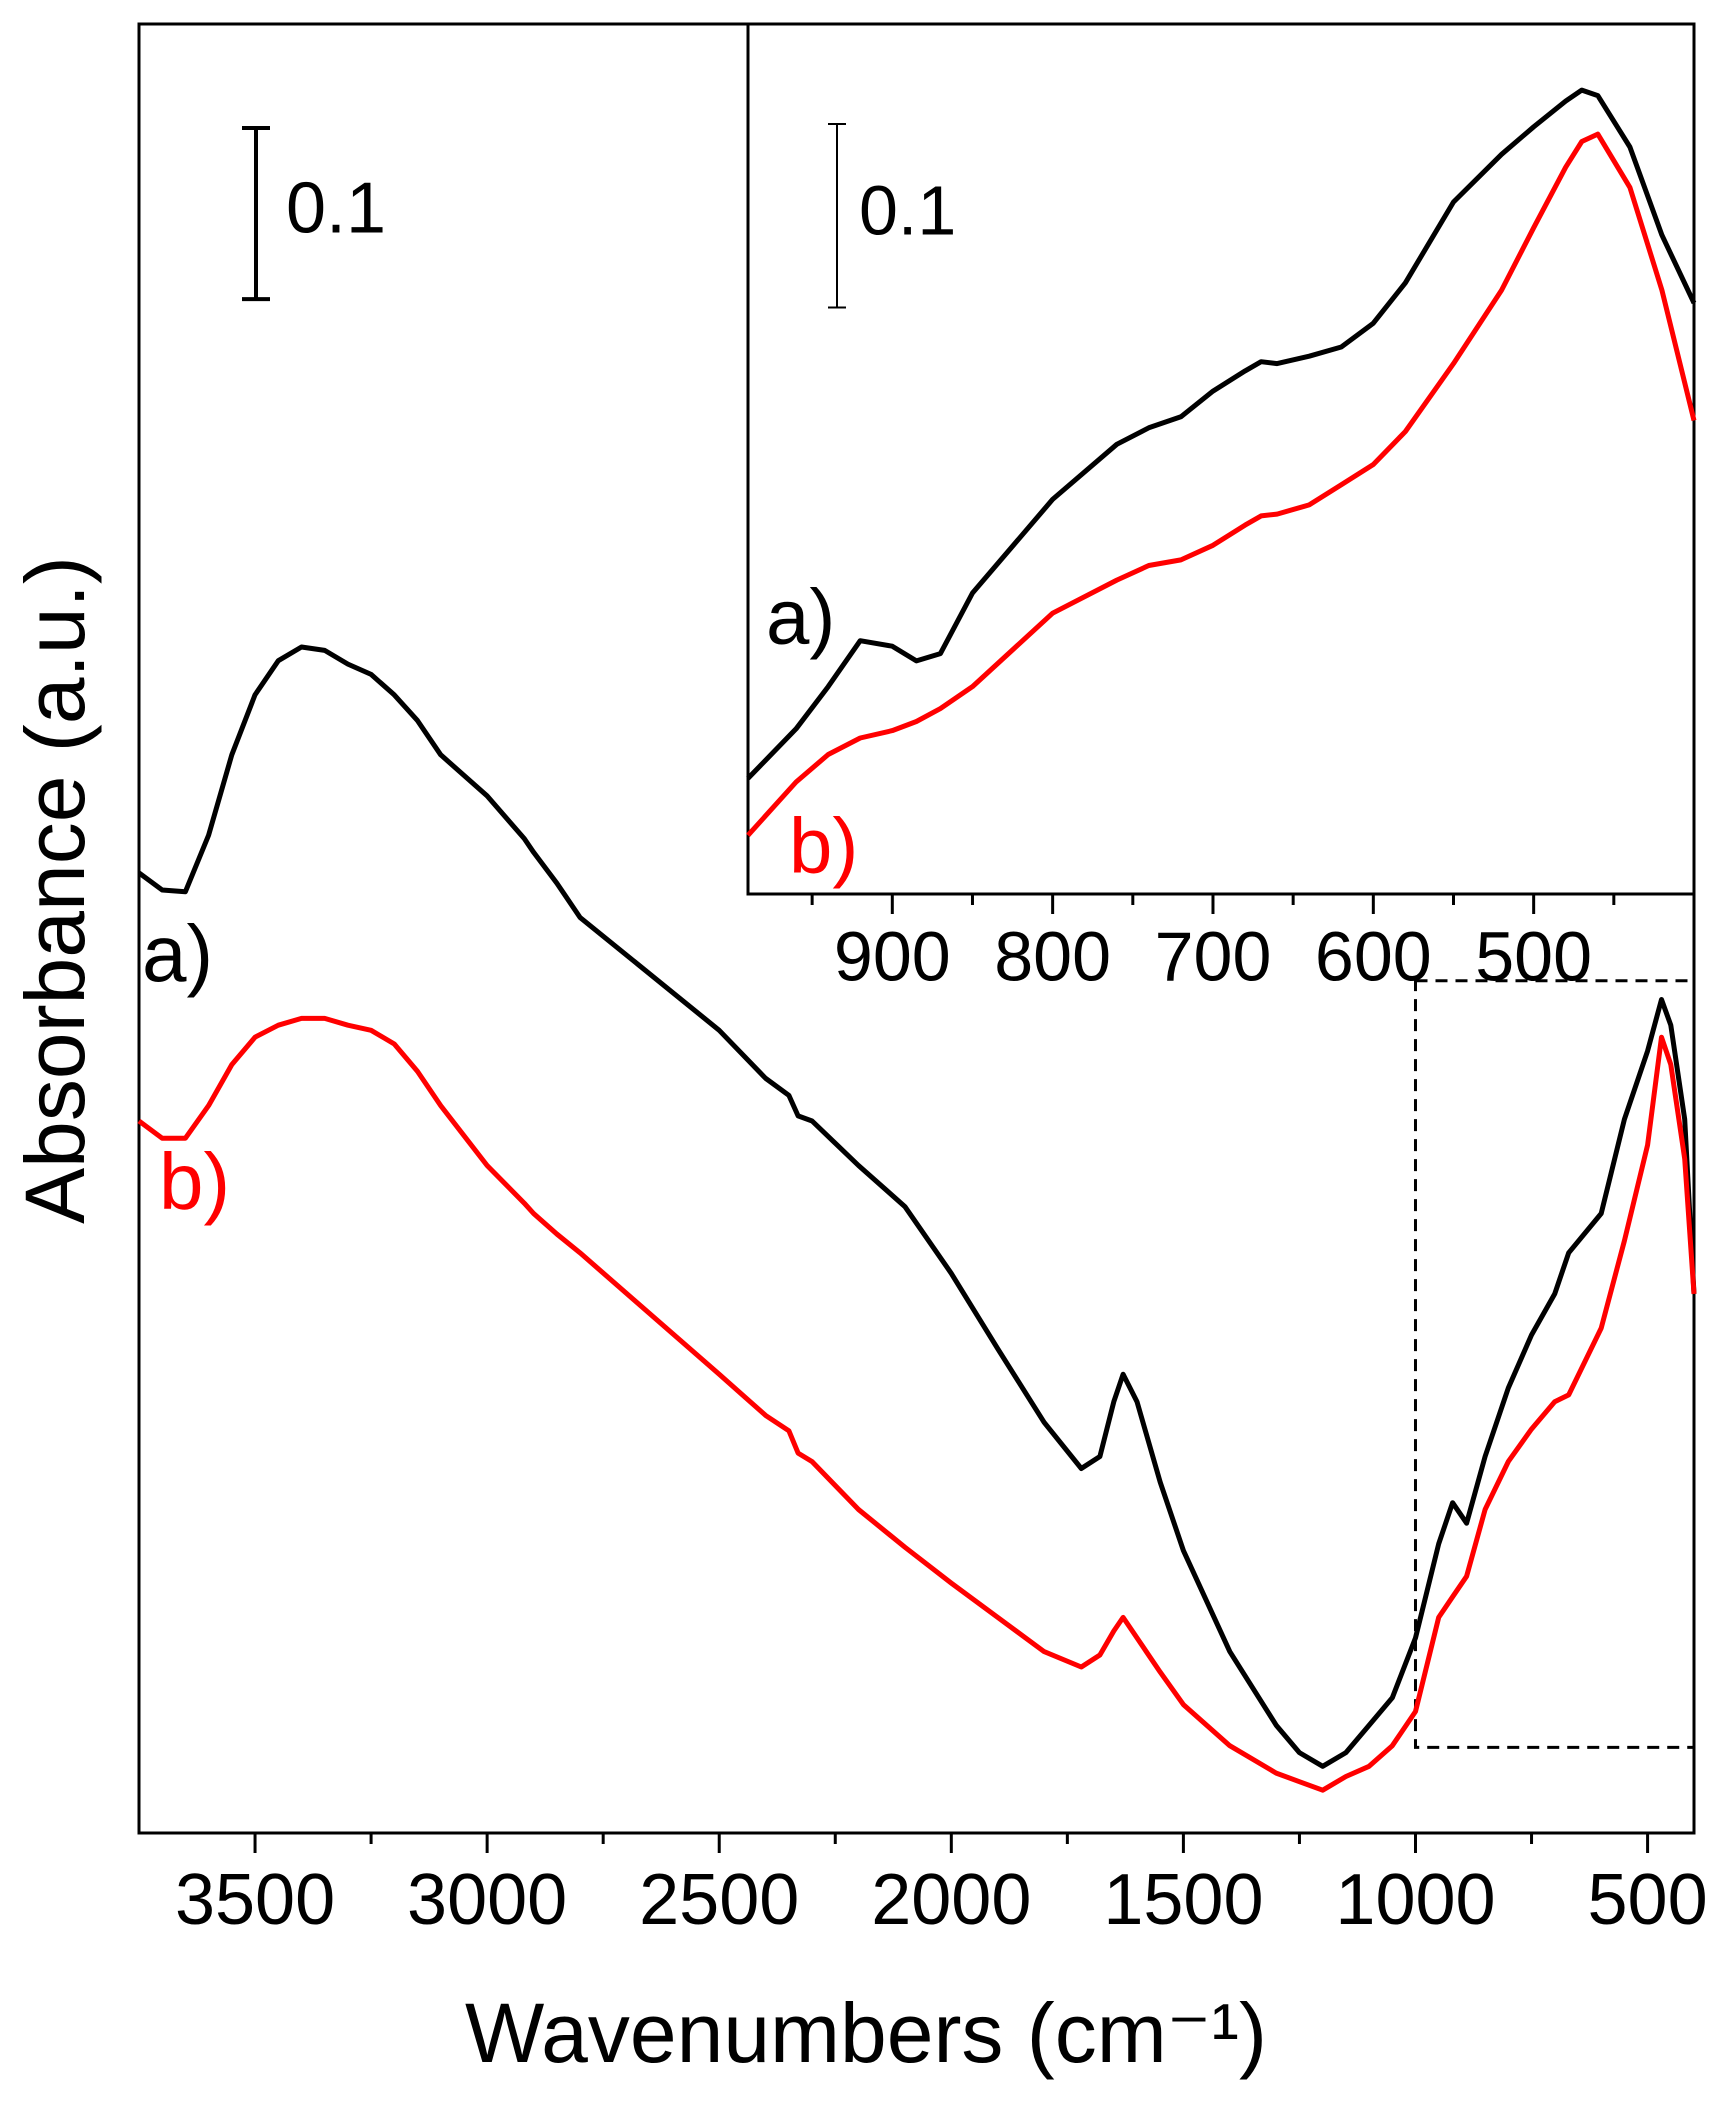 Image resolution: width=1725 pixels, height=2109 pixels. Describe the element at coordinates (719, 1900) in the screenshot. I see `x-tick-label: 2500` at that location.